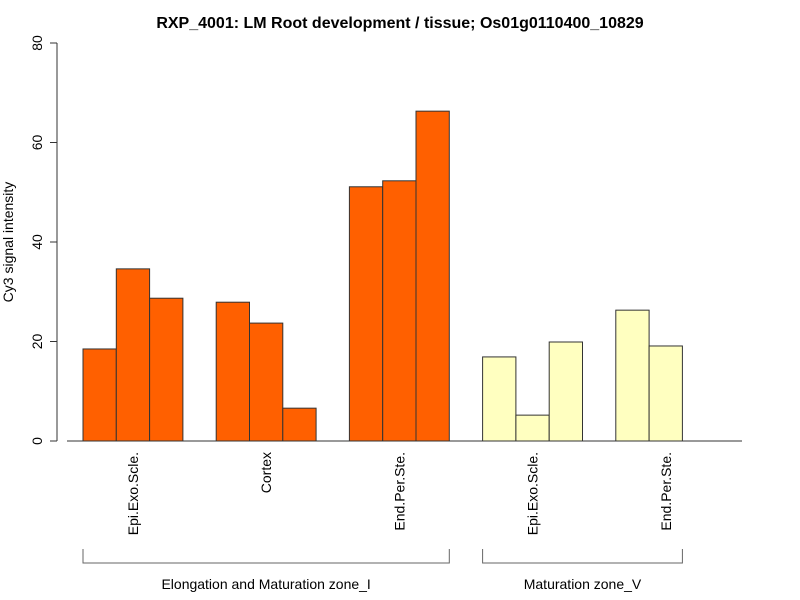  I want to click on y-axis: 0 20 40 60 80, so click(43, 240).